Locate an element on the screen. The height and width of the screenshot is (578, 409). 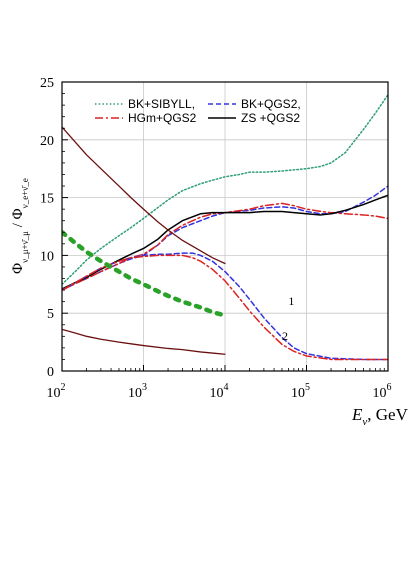
y-axis-label-sep: / is located at coordinates (18, 225).